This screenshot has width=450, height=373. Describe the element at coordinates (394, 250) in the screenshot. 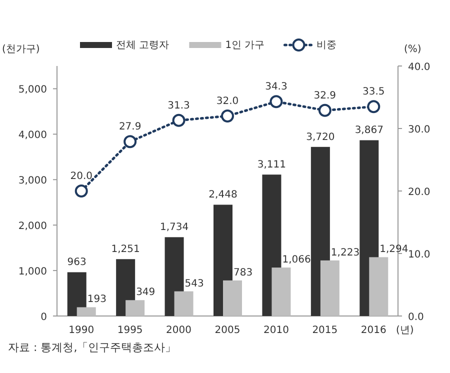

I see `data-label: 1,294` at that location.